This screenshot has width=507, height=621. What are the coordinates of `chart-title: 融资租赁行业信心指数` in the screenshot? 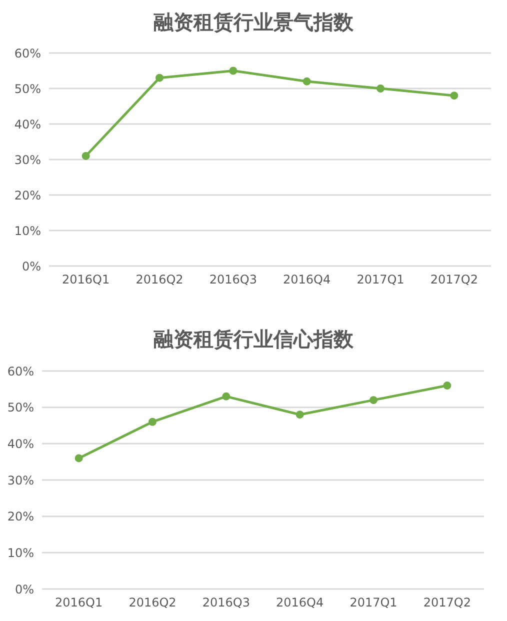 It's located at (253, 339).